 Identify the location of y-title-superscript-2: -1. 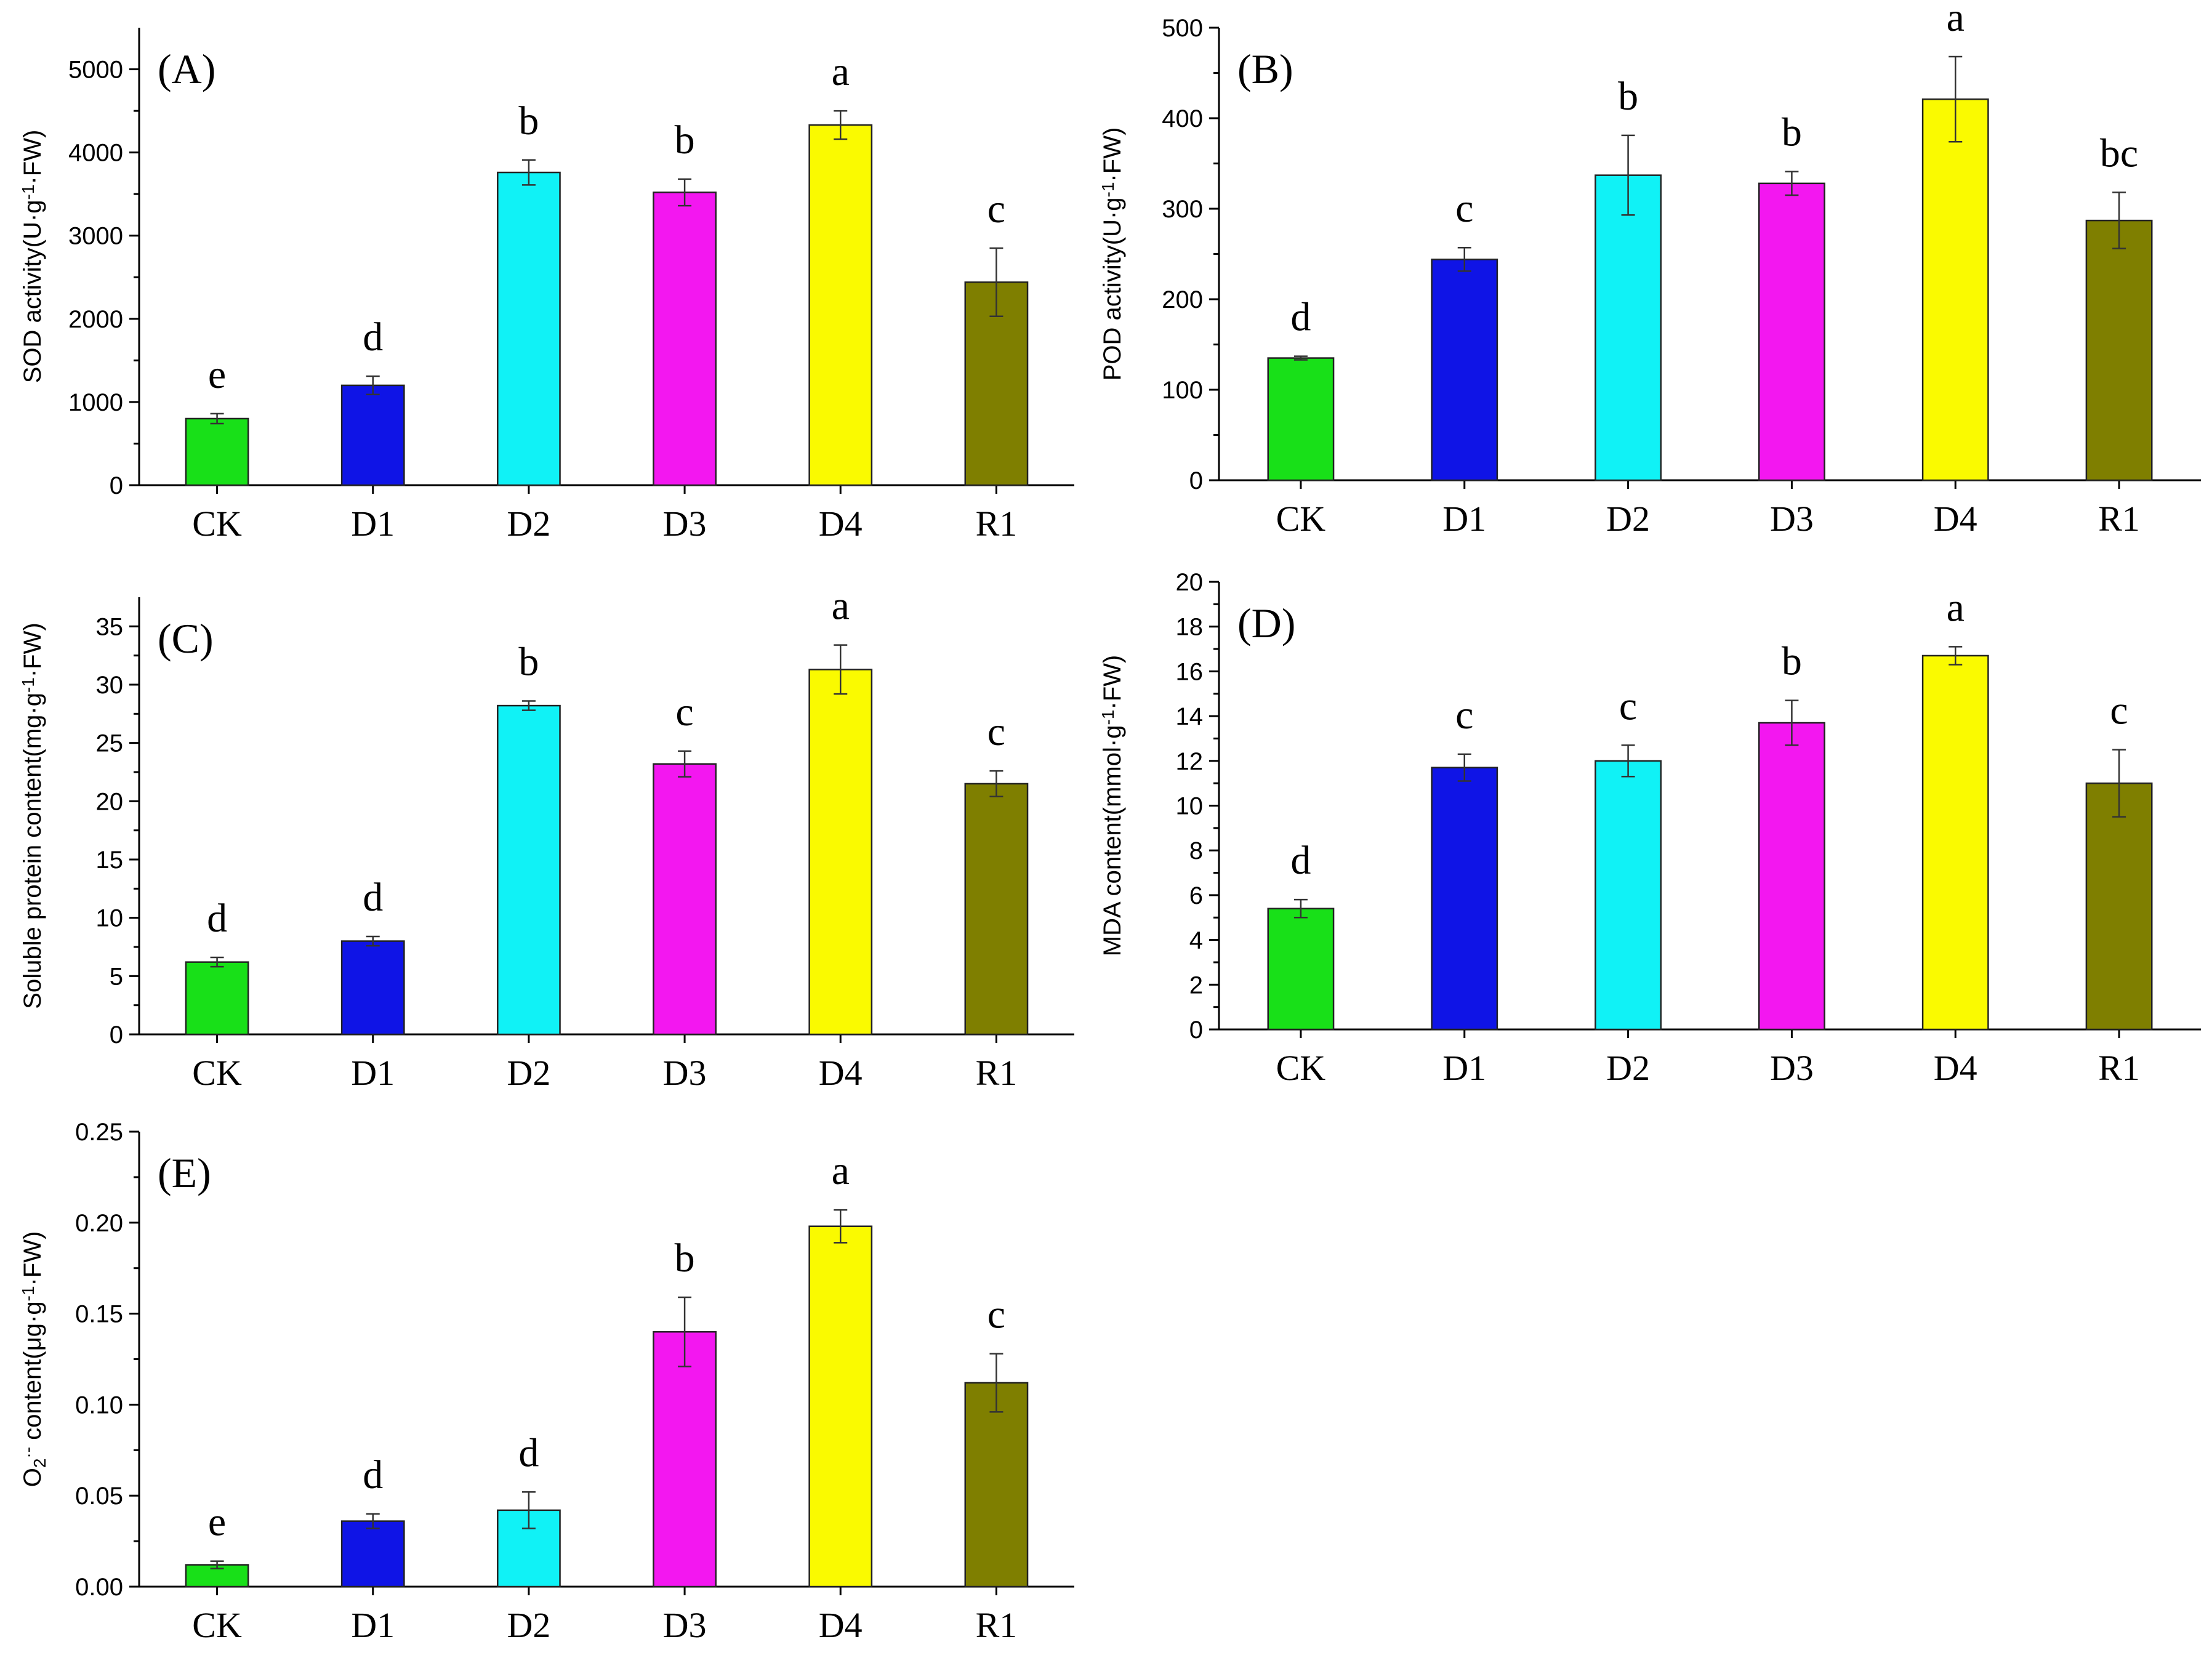
(28, 1294).